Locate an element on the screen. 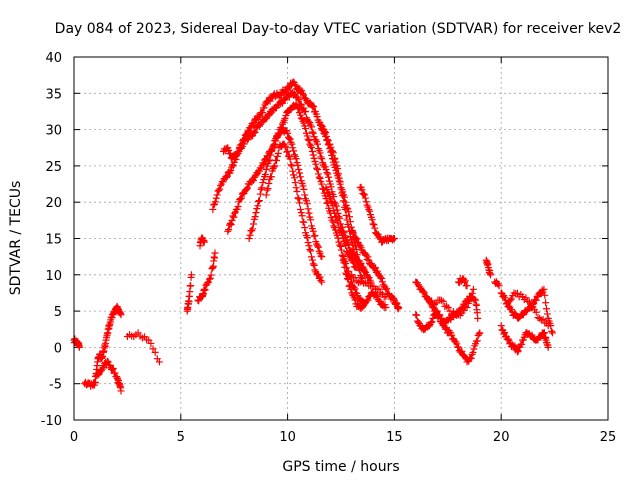 Image resolution: width=640 pixels, height=480 pixels. x-tick-label: 10 is located at coordinates (287, 437).